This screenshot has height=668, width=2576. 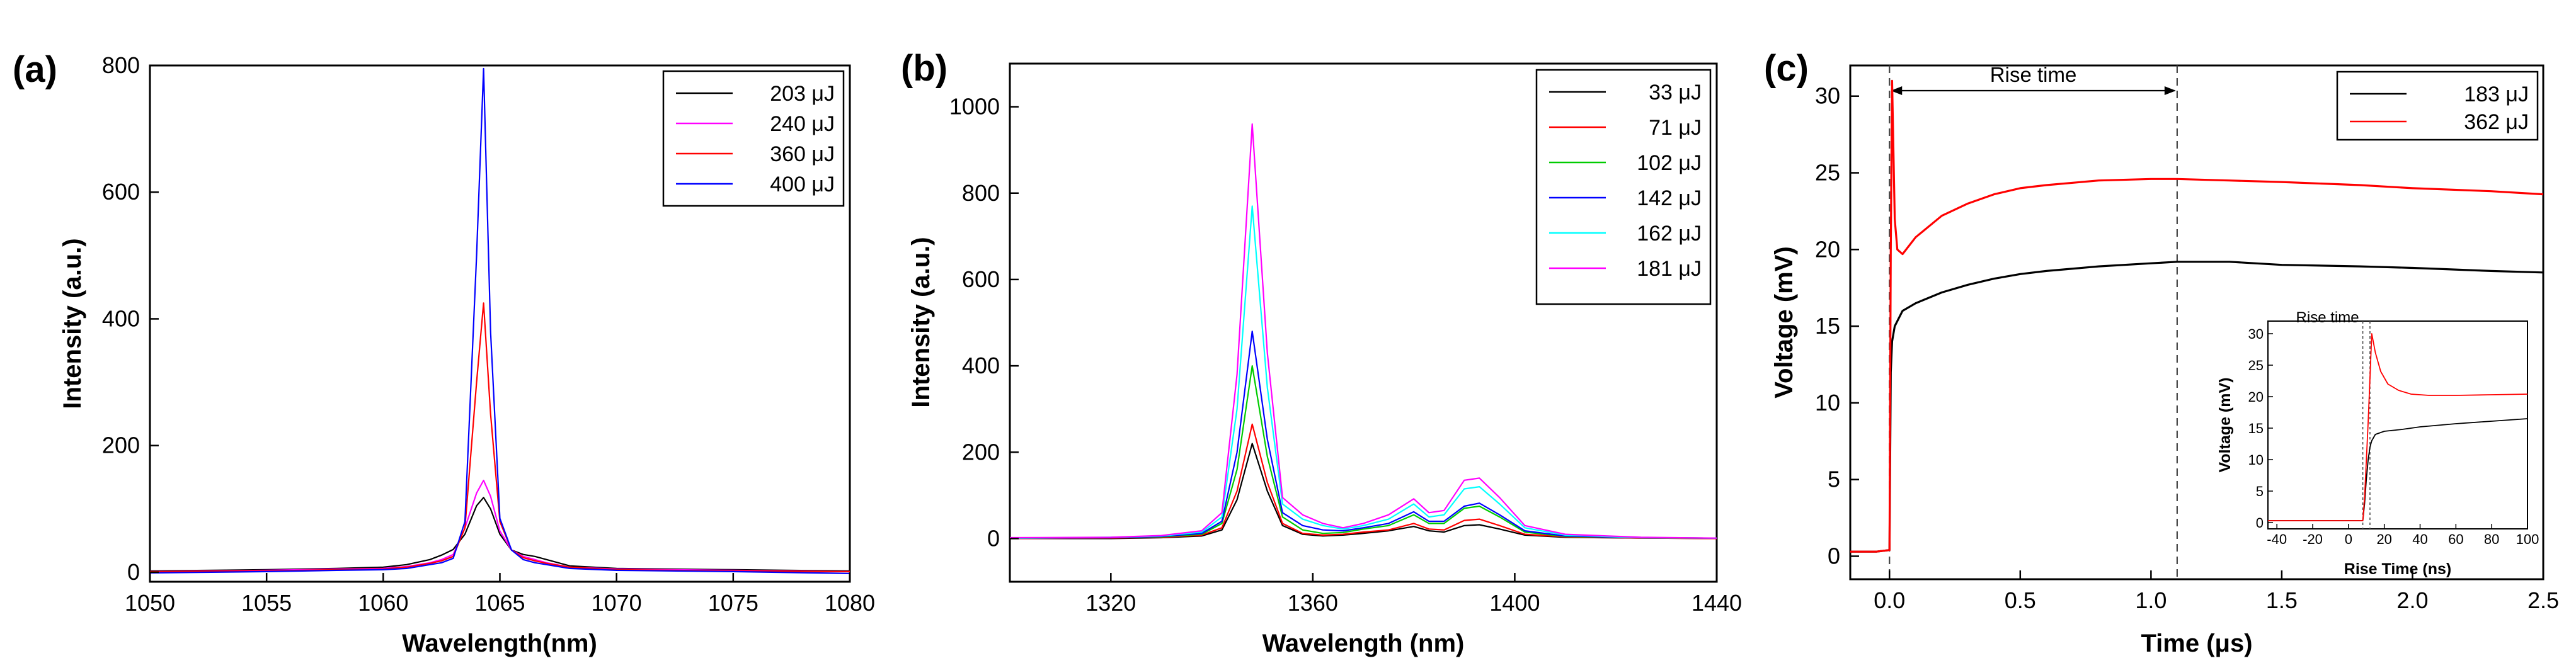 I want to click on inset-axes-frame, so click(x=2397, y=424).